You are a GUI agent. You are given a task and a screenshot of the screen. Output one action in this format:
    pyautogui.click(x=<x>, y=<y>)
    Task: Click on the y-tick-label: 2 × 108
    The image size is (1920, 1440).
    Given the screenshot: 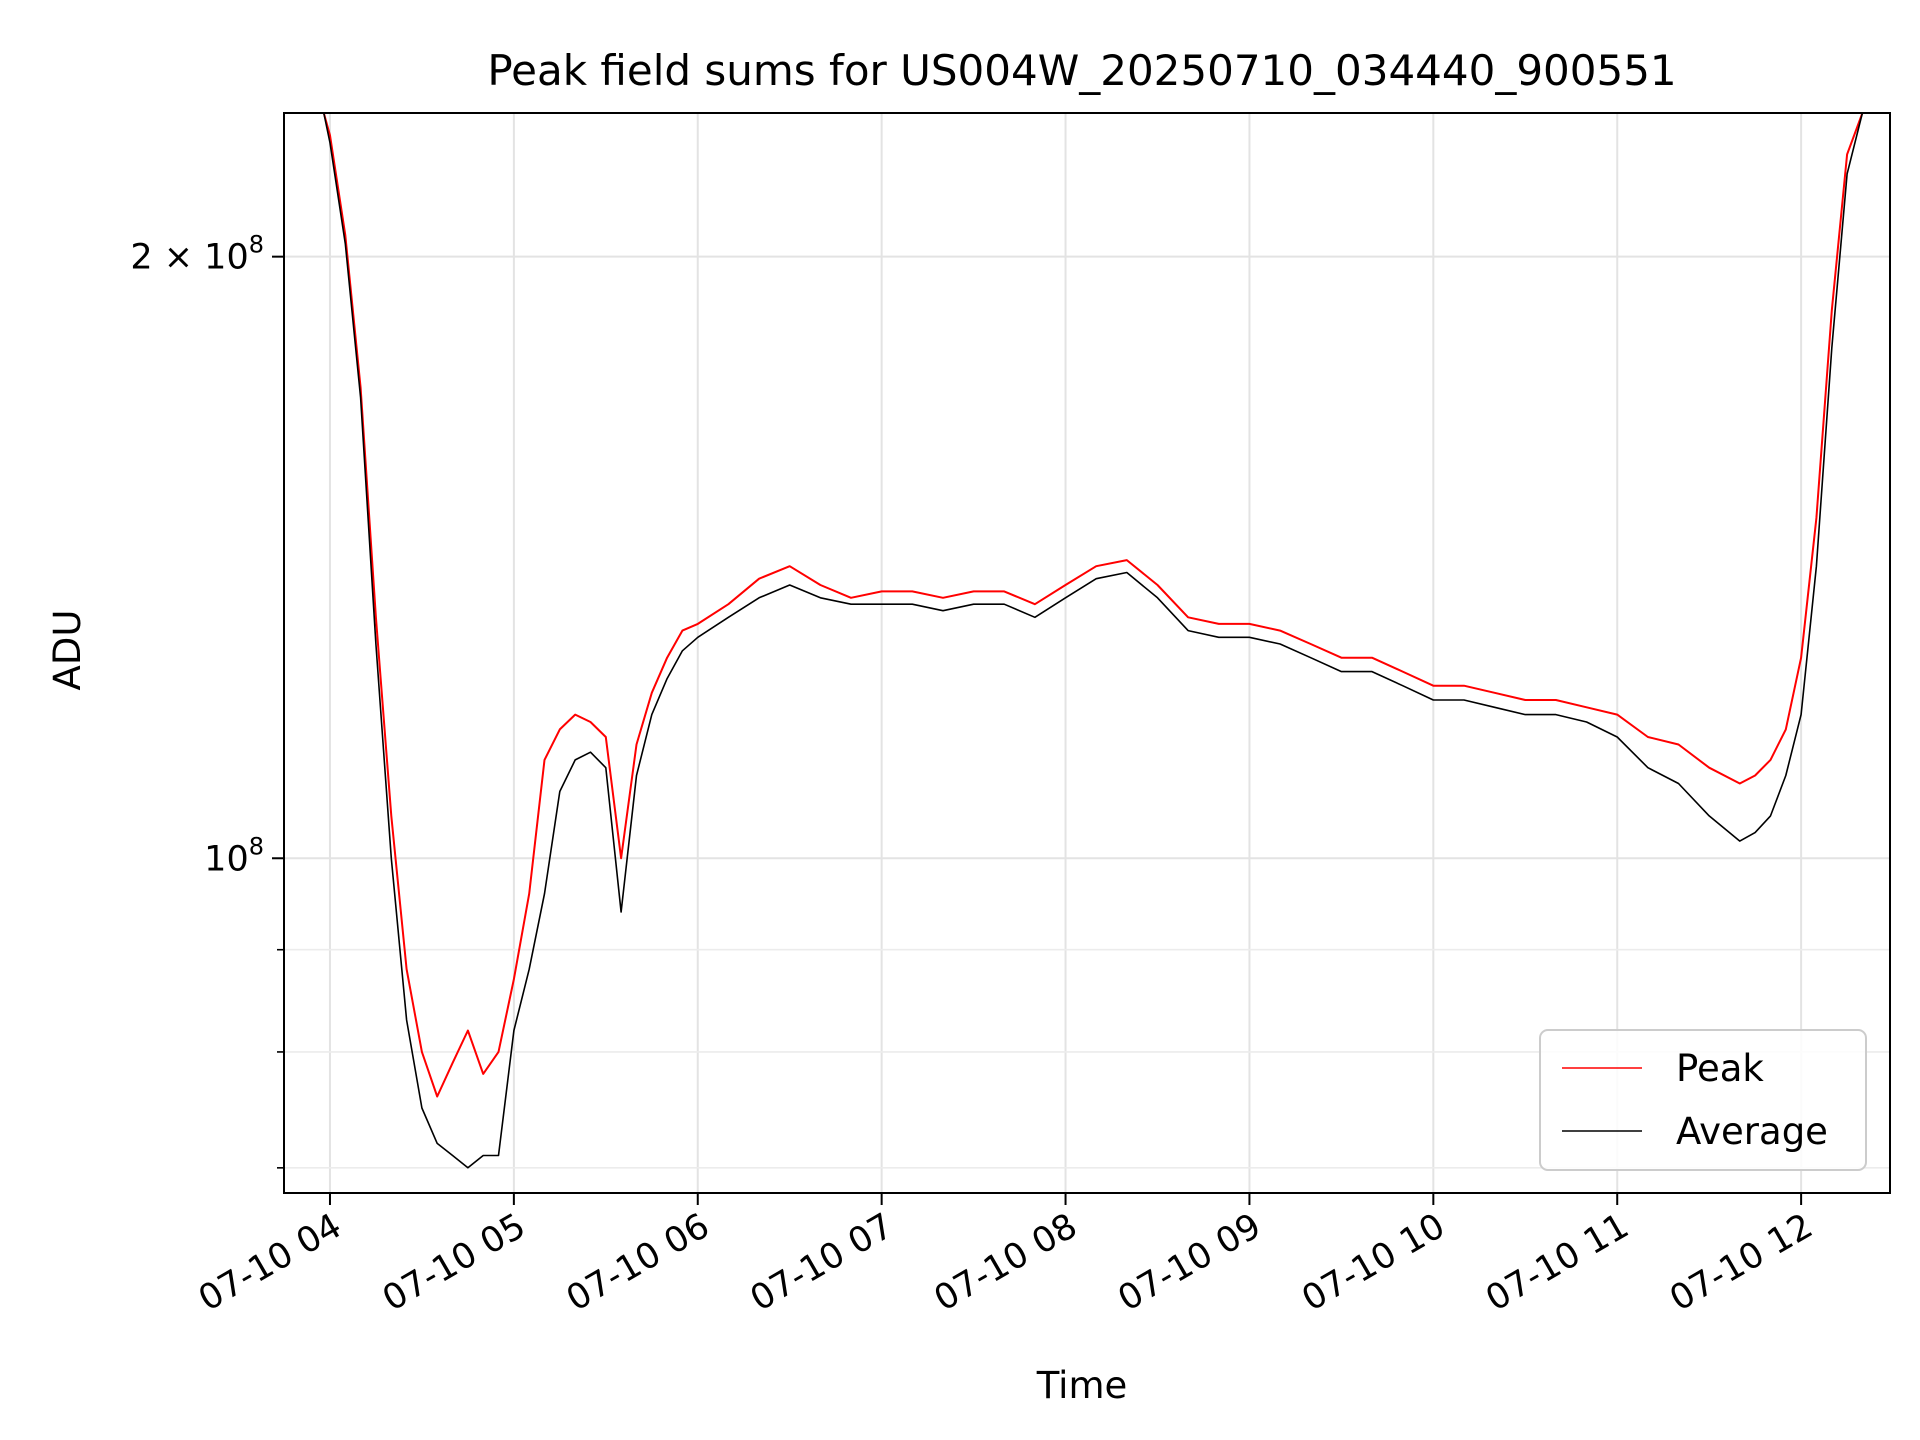 What is the action you would take?
    pyautogui.click(x=197, y=254)
    